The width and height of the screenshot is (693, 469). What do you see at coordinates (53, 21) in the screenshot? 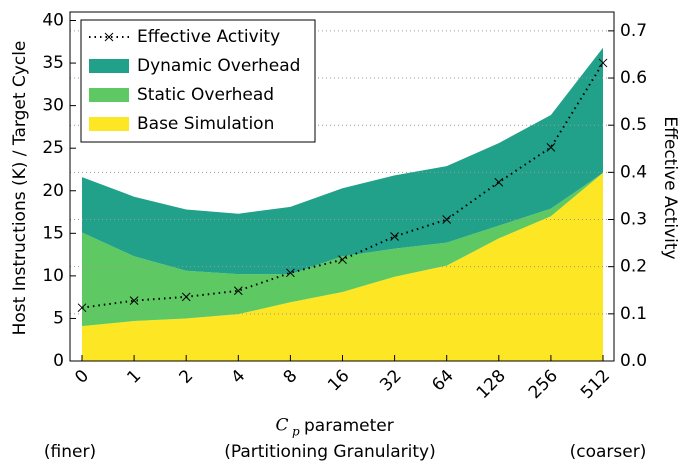
I see `y-tick-label: 40` at bounding box center [53, 21].